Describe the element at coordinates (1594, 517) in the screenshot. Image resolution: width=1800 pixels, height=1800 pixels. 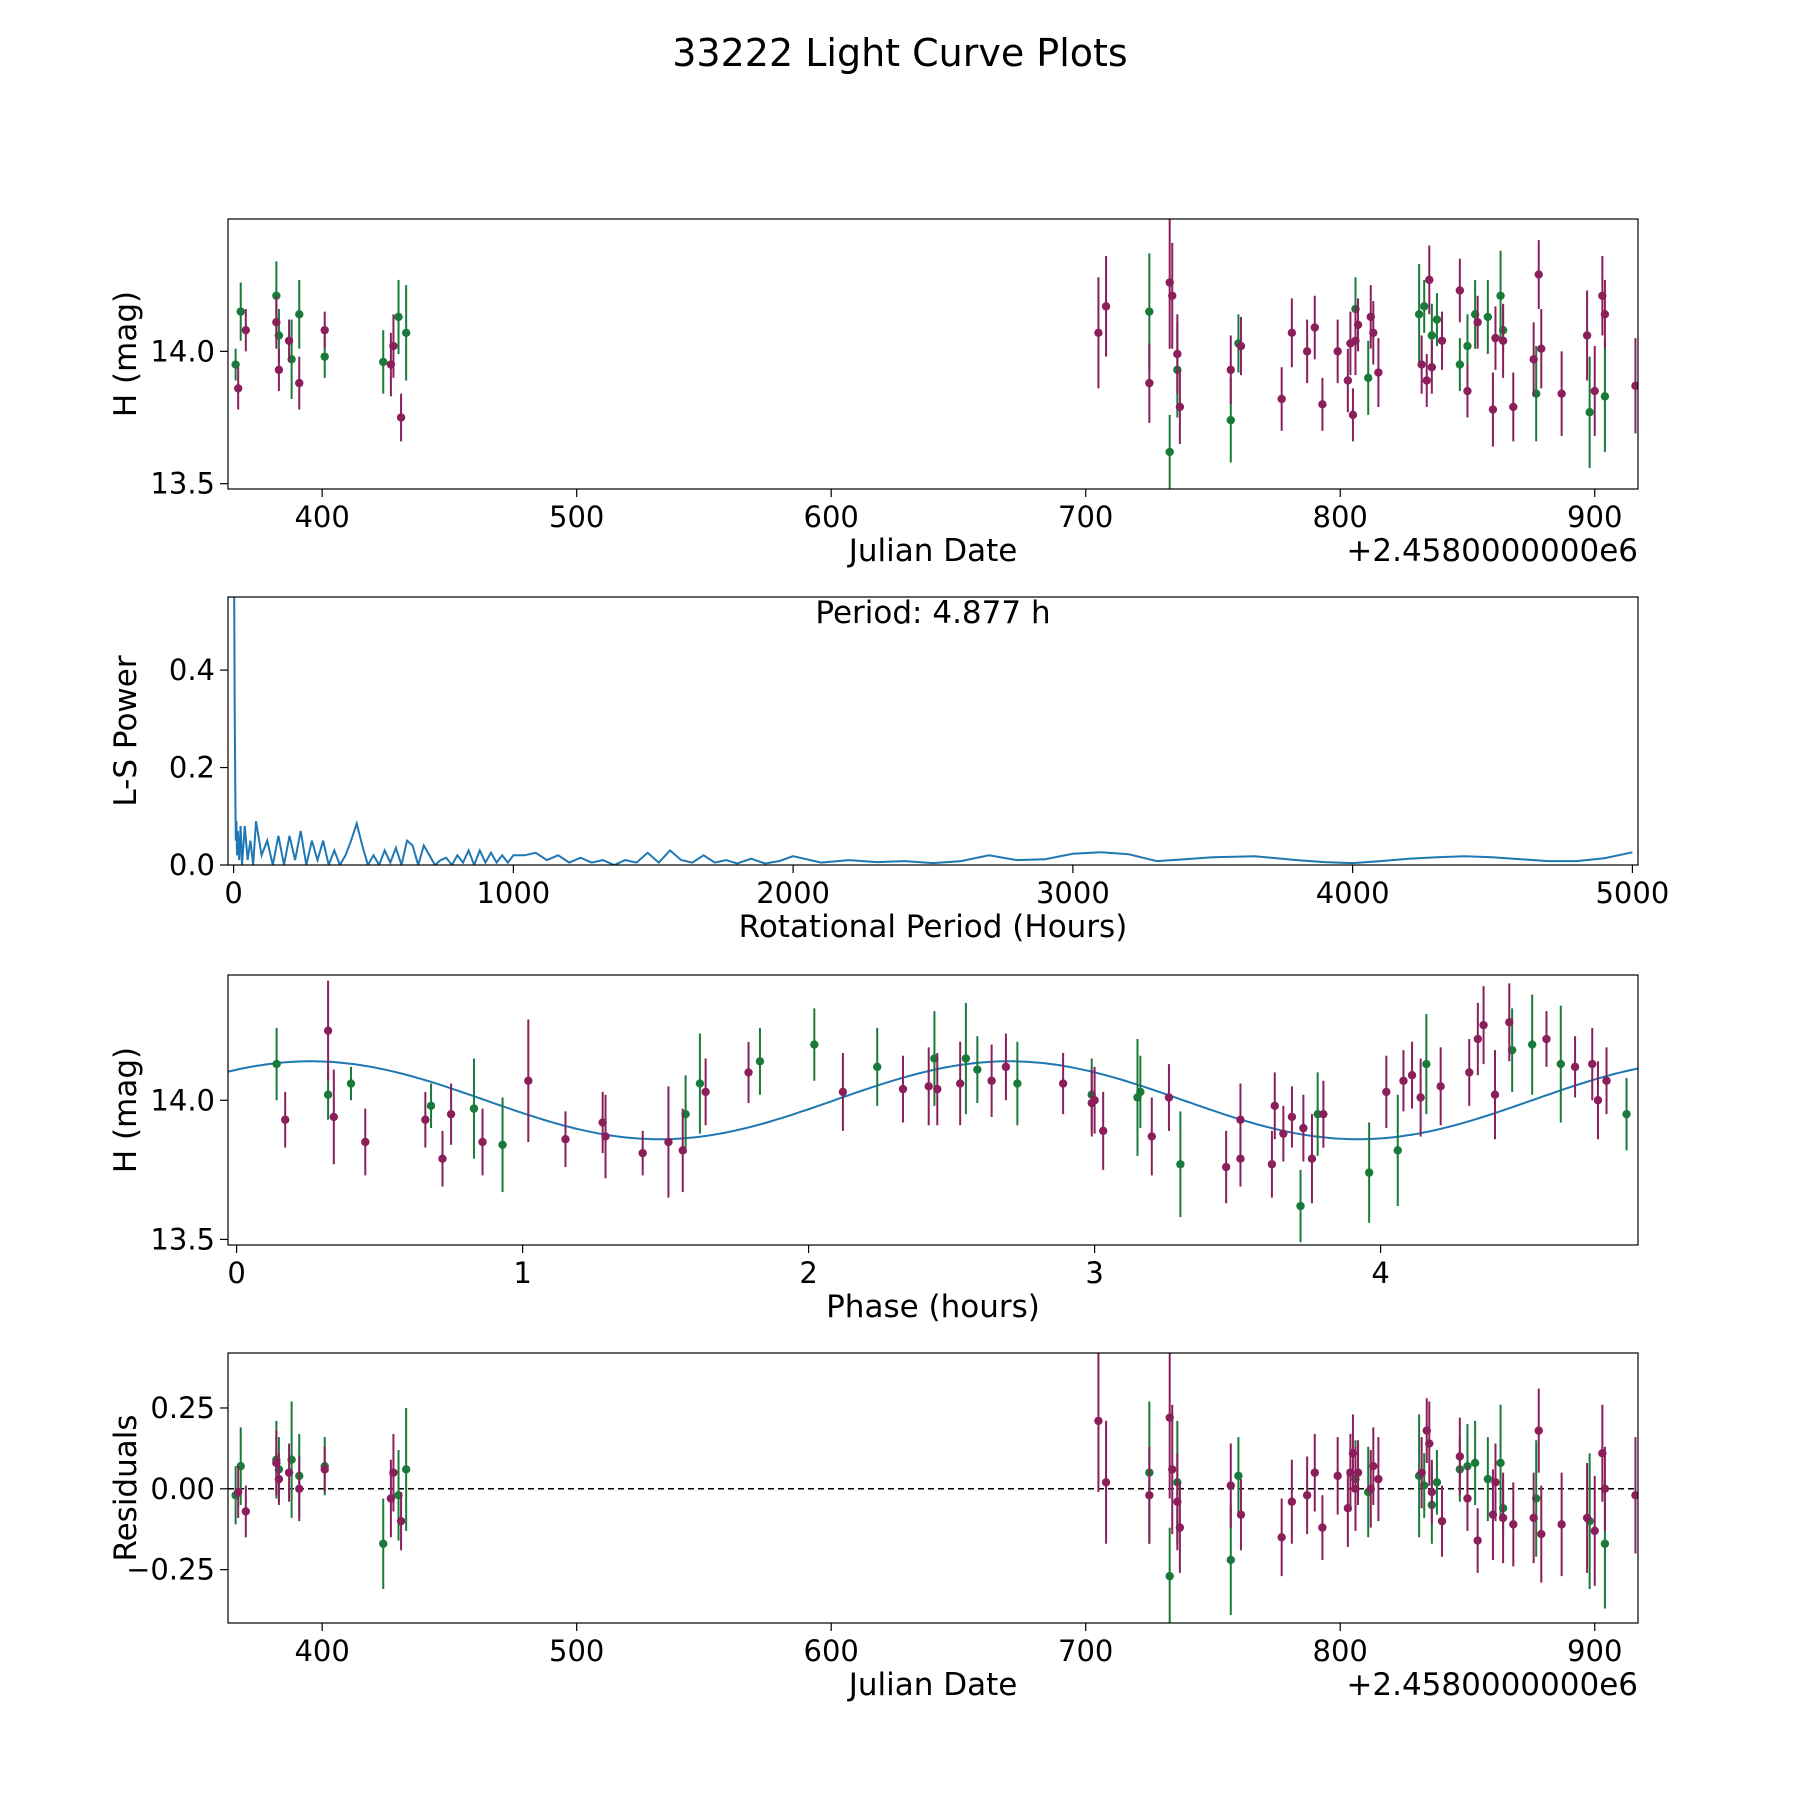
I see `x-tick-label: 900` at that location.